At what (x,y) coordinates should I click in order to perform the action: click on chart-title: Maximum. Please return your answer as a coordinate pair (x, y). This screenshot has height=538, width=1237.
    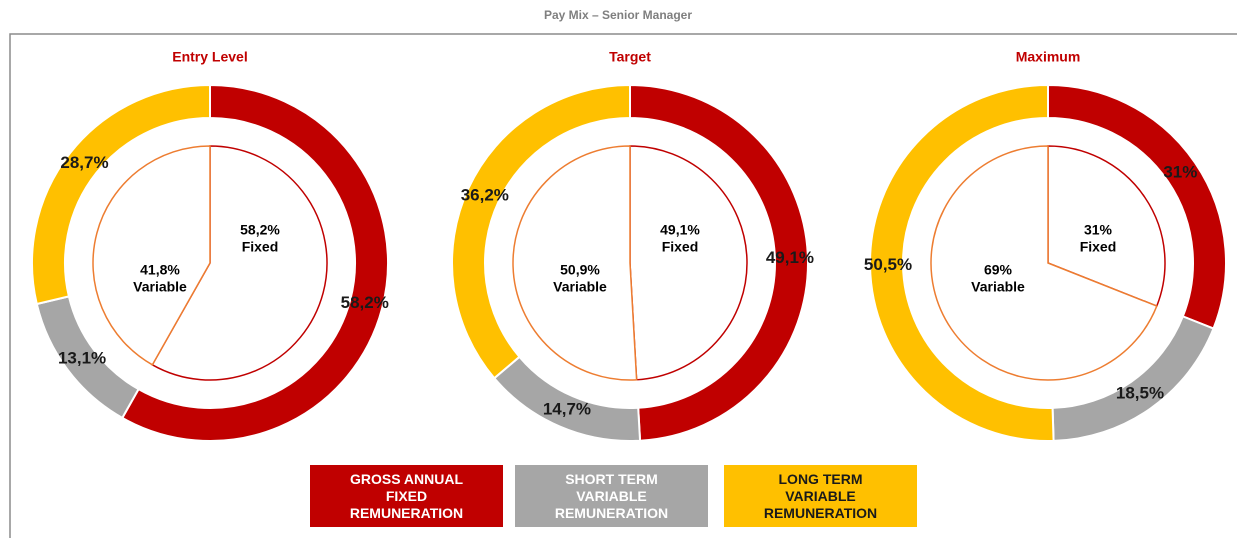
    Looking at the image, I should click on (1048, 57).